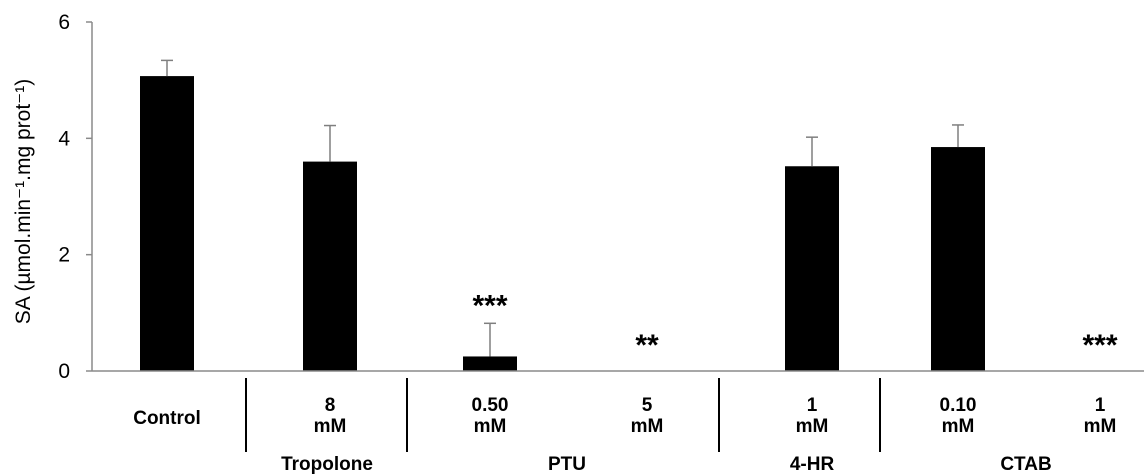 Image resolution: width=1144 pixels, height=475 pixels. What do you see at coordinates (330, 405) in the screenshot?
I see `category-label: 8` at bounding box center [330, 405].